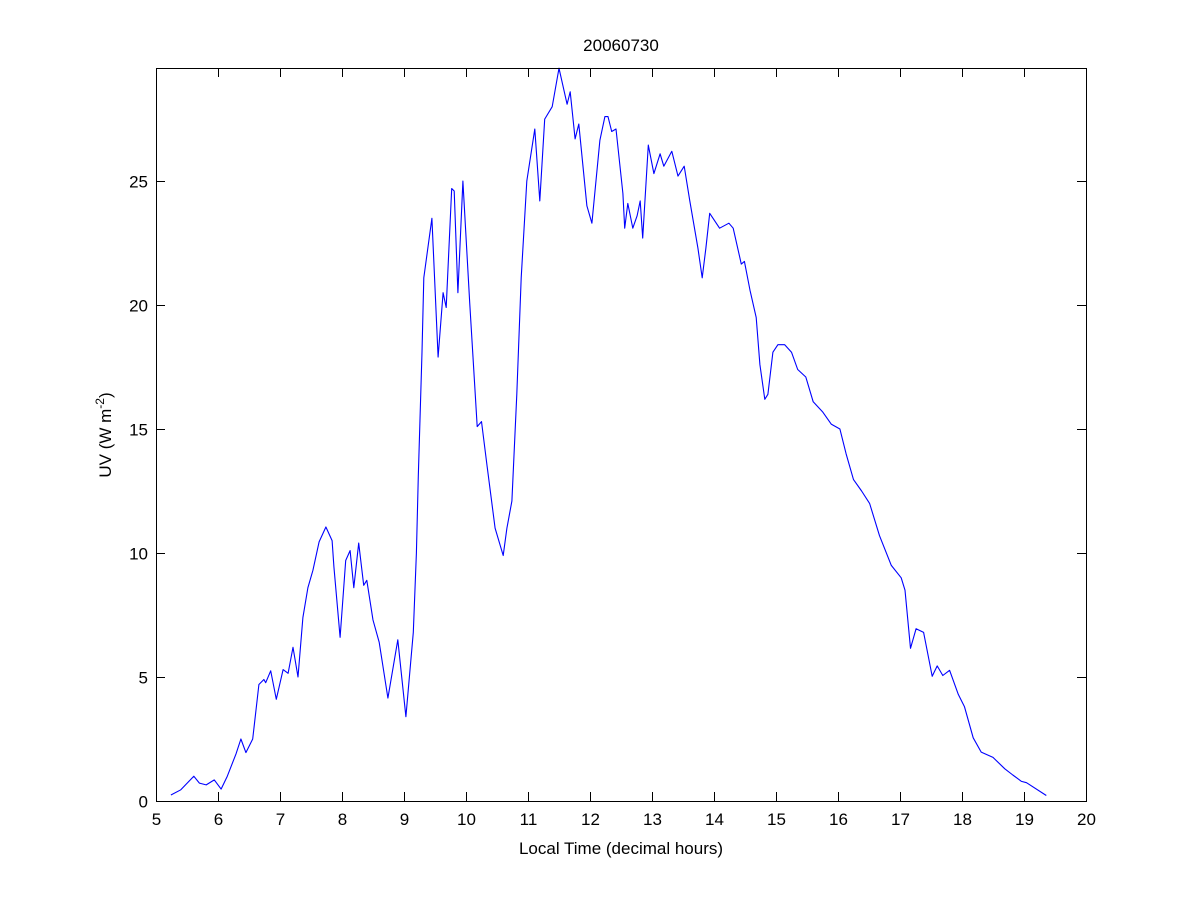 Image resolution: width=1200 pixels, height=900 pixels. Describe the element at coordinates (100, 403) in the screenshot. I see `y-axis-label-superscript: -2` at that location.